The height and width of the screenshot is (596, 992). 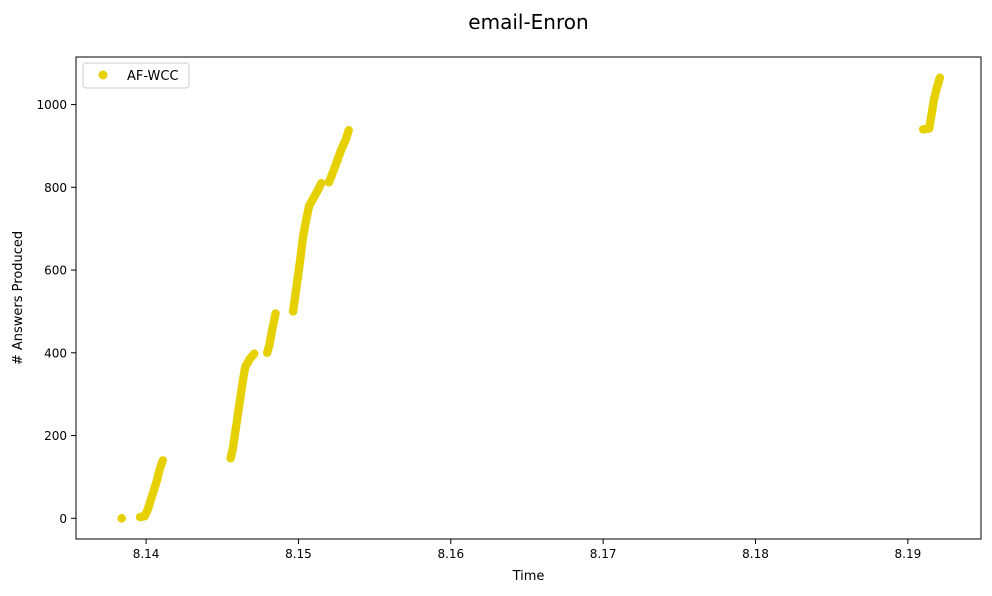 I want to click on x-tick-label: 8.17, so click(x=603, y=554).